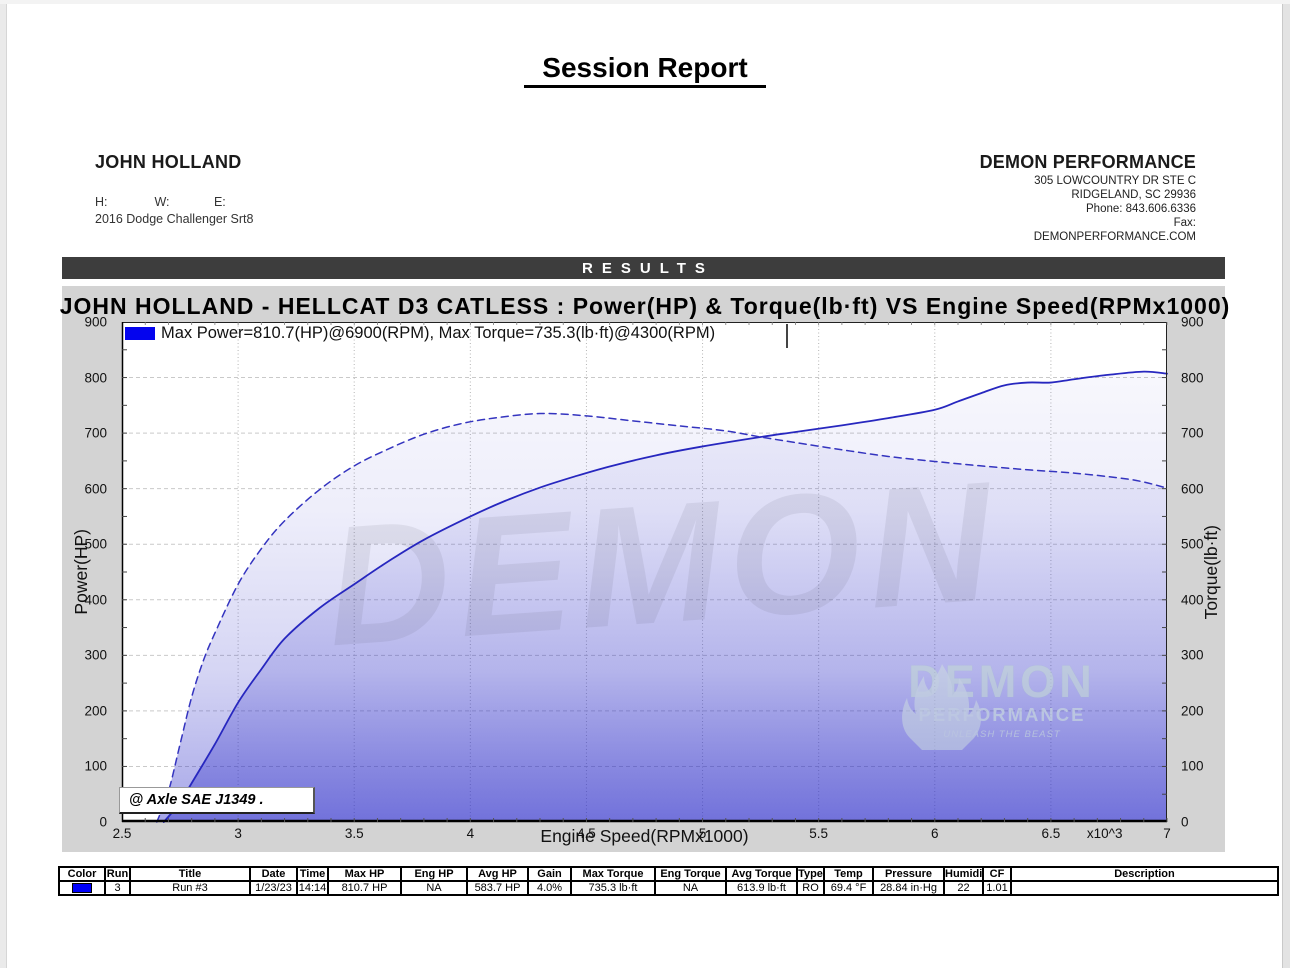  Describe the element at coordinates (190, 888) in the screenshot. I see `table-cell: Run #3` at that location.